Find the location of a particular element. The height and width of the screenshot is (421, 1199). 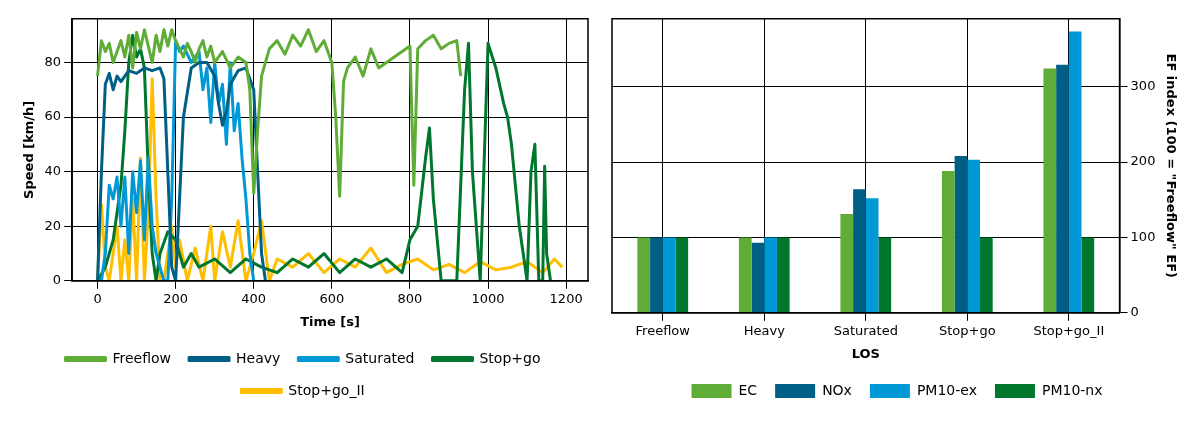

y-tick-label: 20 is located at coordinates (53, 225).